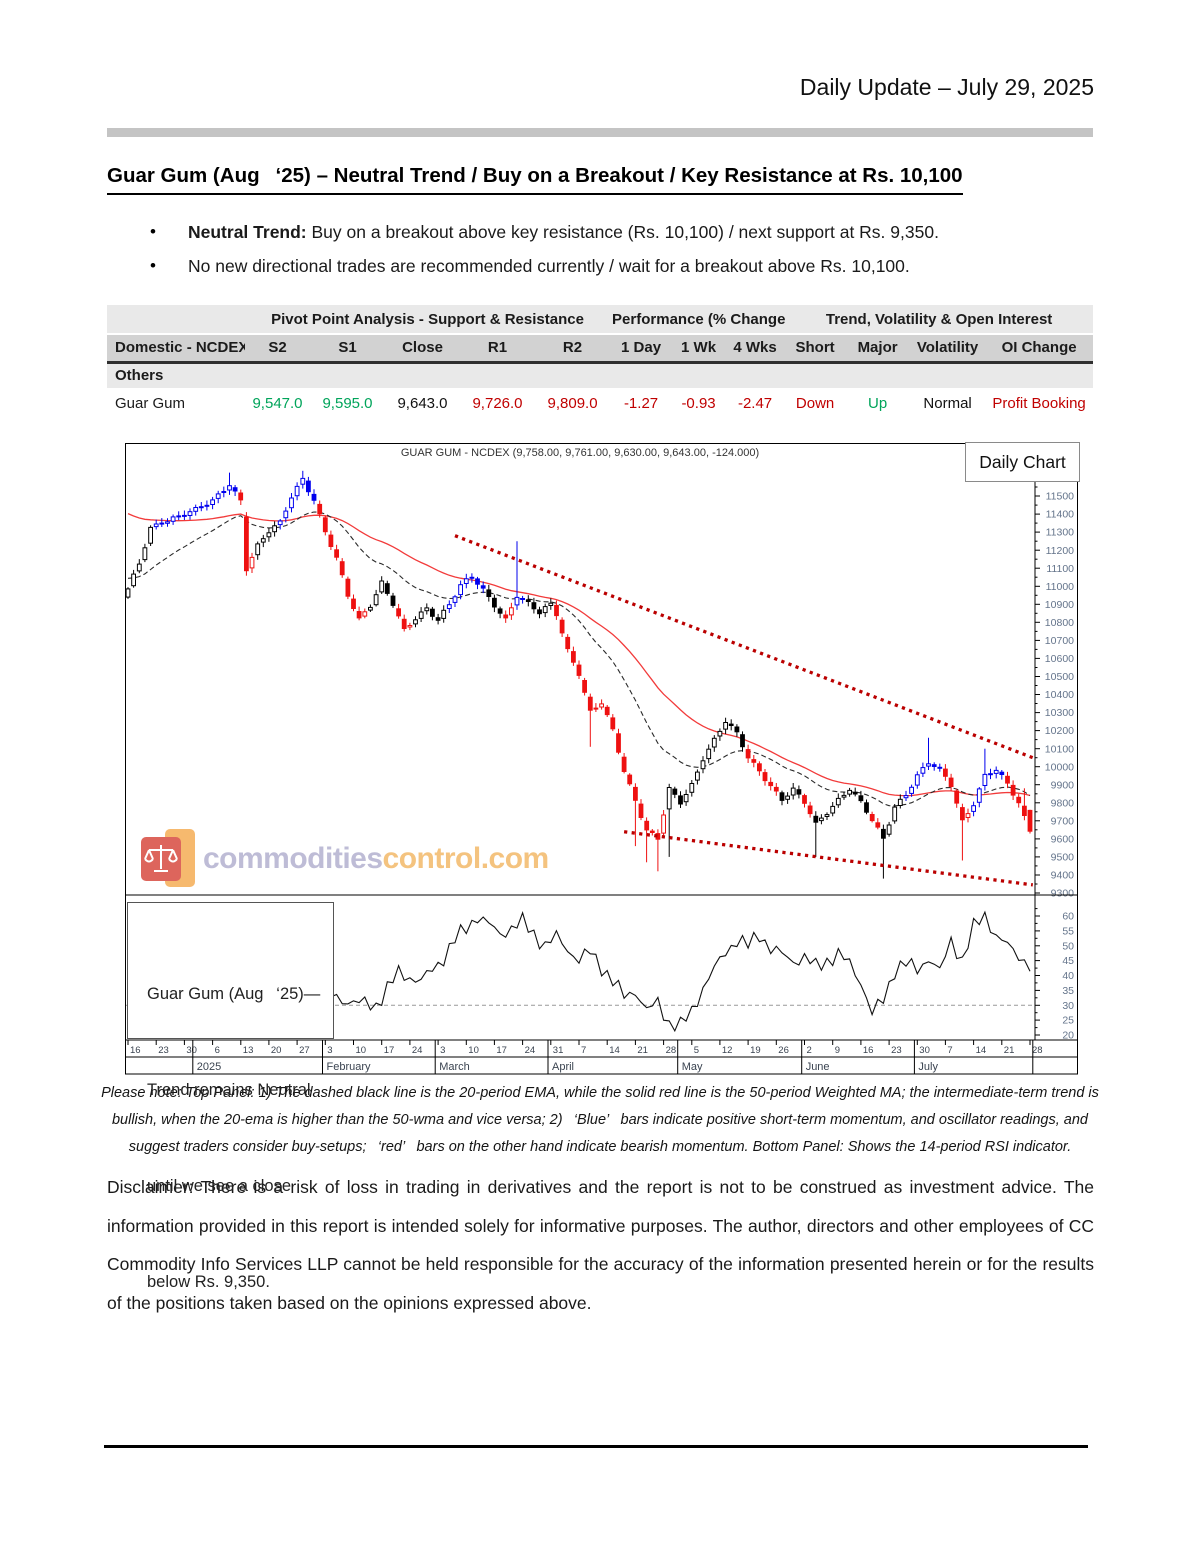  What do you see at coordinates (1059, 623) in the screenshot?
I see `svg-text: 10800` at bounding box center [1059, 623].